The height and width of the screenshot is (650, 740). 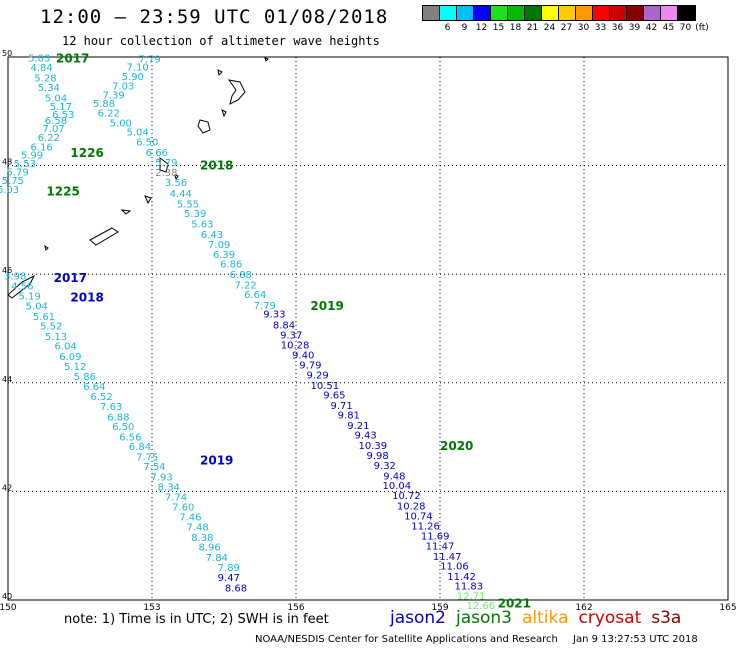 I want to click on lat-tick-label: 44, so click(x=7, y=379).